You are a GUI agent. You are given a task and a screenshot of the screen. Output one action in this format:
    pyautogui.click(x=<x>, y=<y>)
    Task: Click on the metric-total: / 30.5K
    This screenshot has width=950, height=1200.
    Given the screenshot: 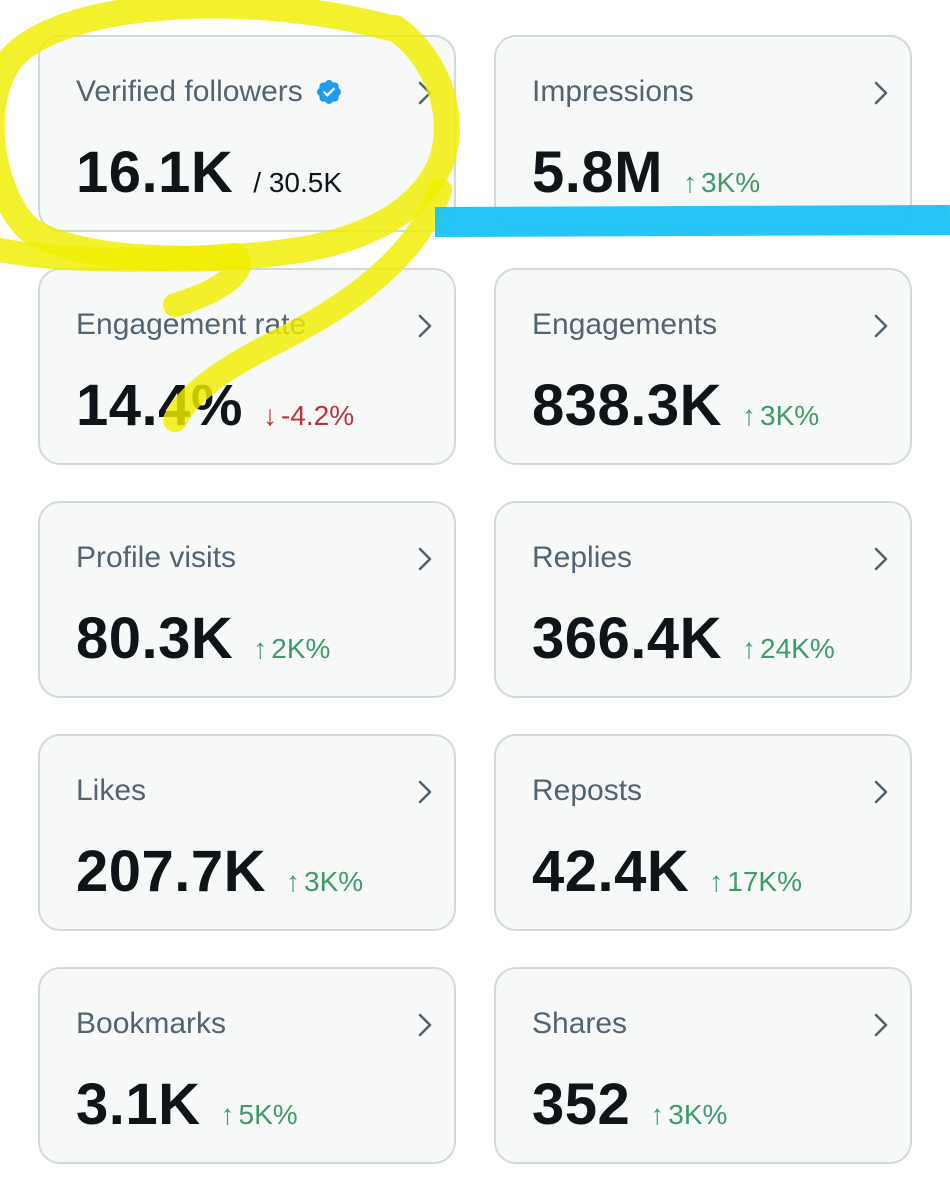 What is the action you would take?
    pyautogui.click(x=298, y=182)
    